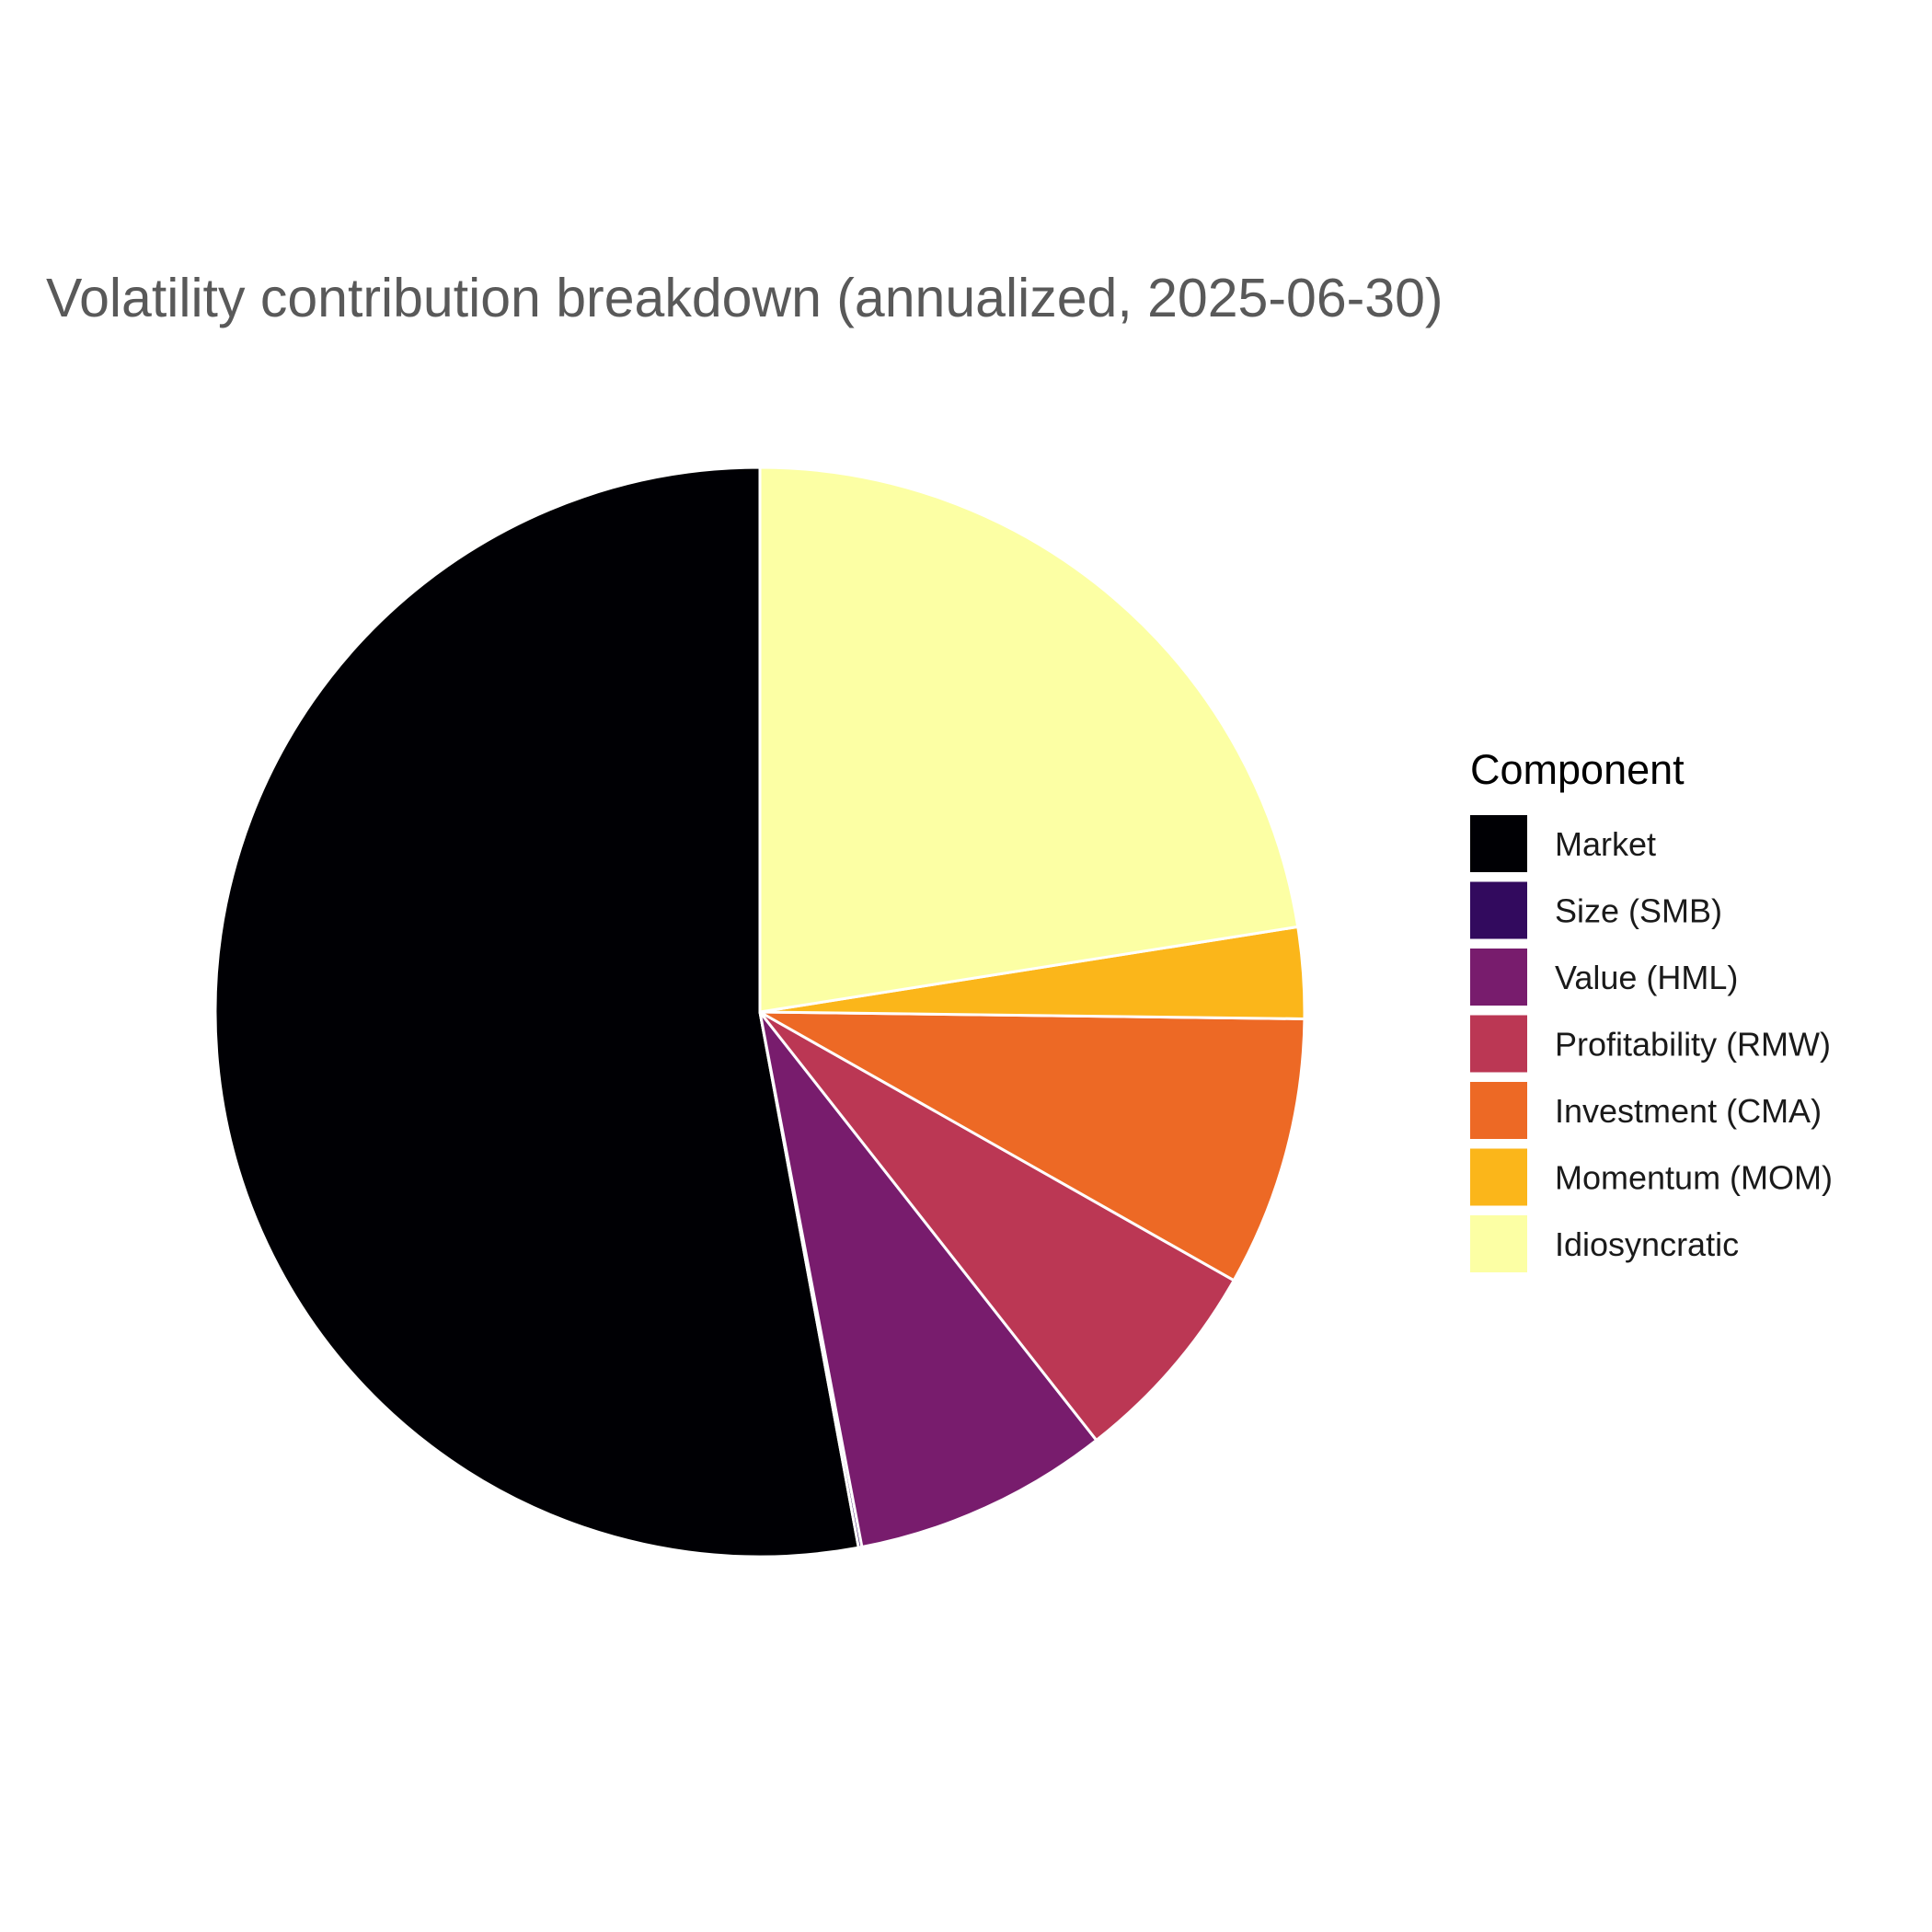 This screenshot has height=1932, width=1932. Describe the element at coordinates (1498, 843) in the screenshot. I see `legend-swatch-market` at that location.